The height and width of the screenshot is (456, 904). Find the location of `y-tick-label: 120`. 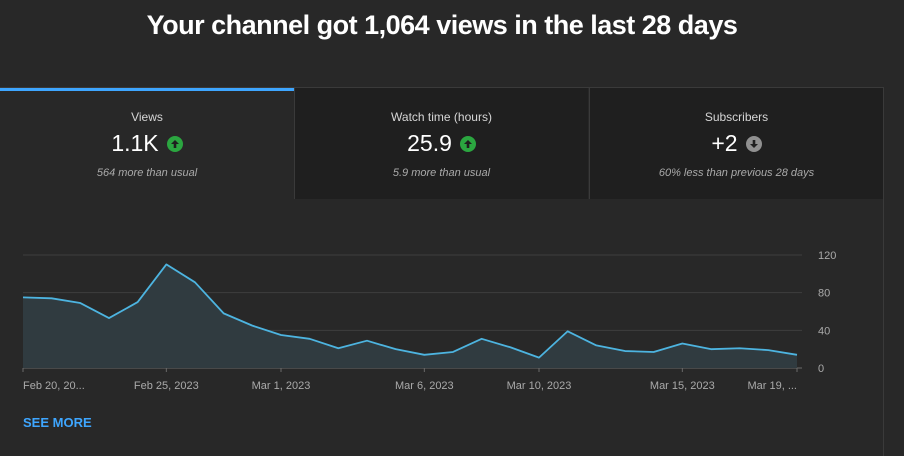

y-tick-label: 120 is located at coordinates (827, 256).